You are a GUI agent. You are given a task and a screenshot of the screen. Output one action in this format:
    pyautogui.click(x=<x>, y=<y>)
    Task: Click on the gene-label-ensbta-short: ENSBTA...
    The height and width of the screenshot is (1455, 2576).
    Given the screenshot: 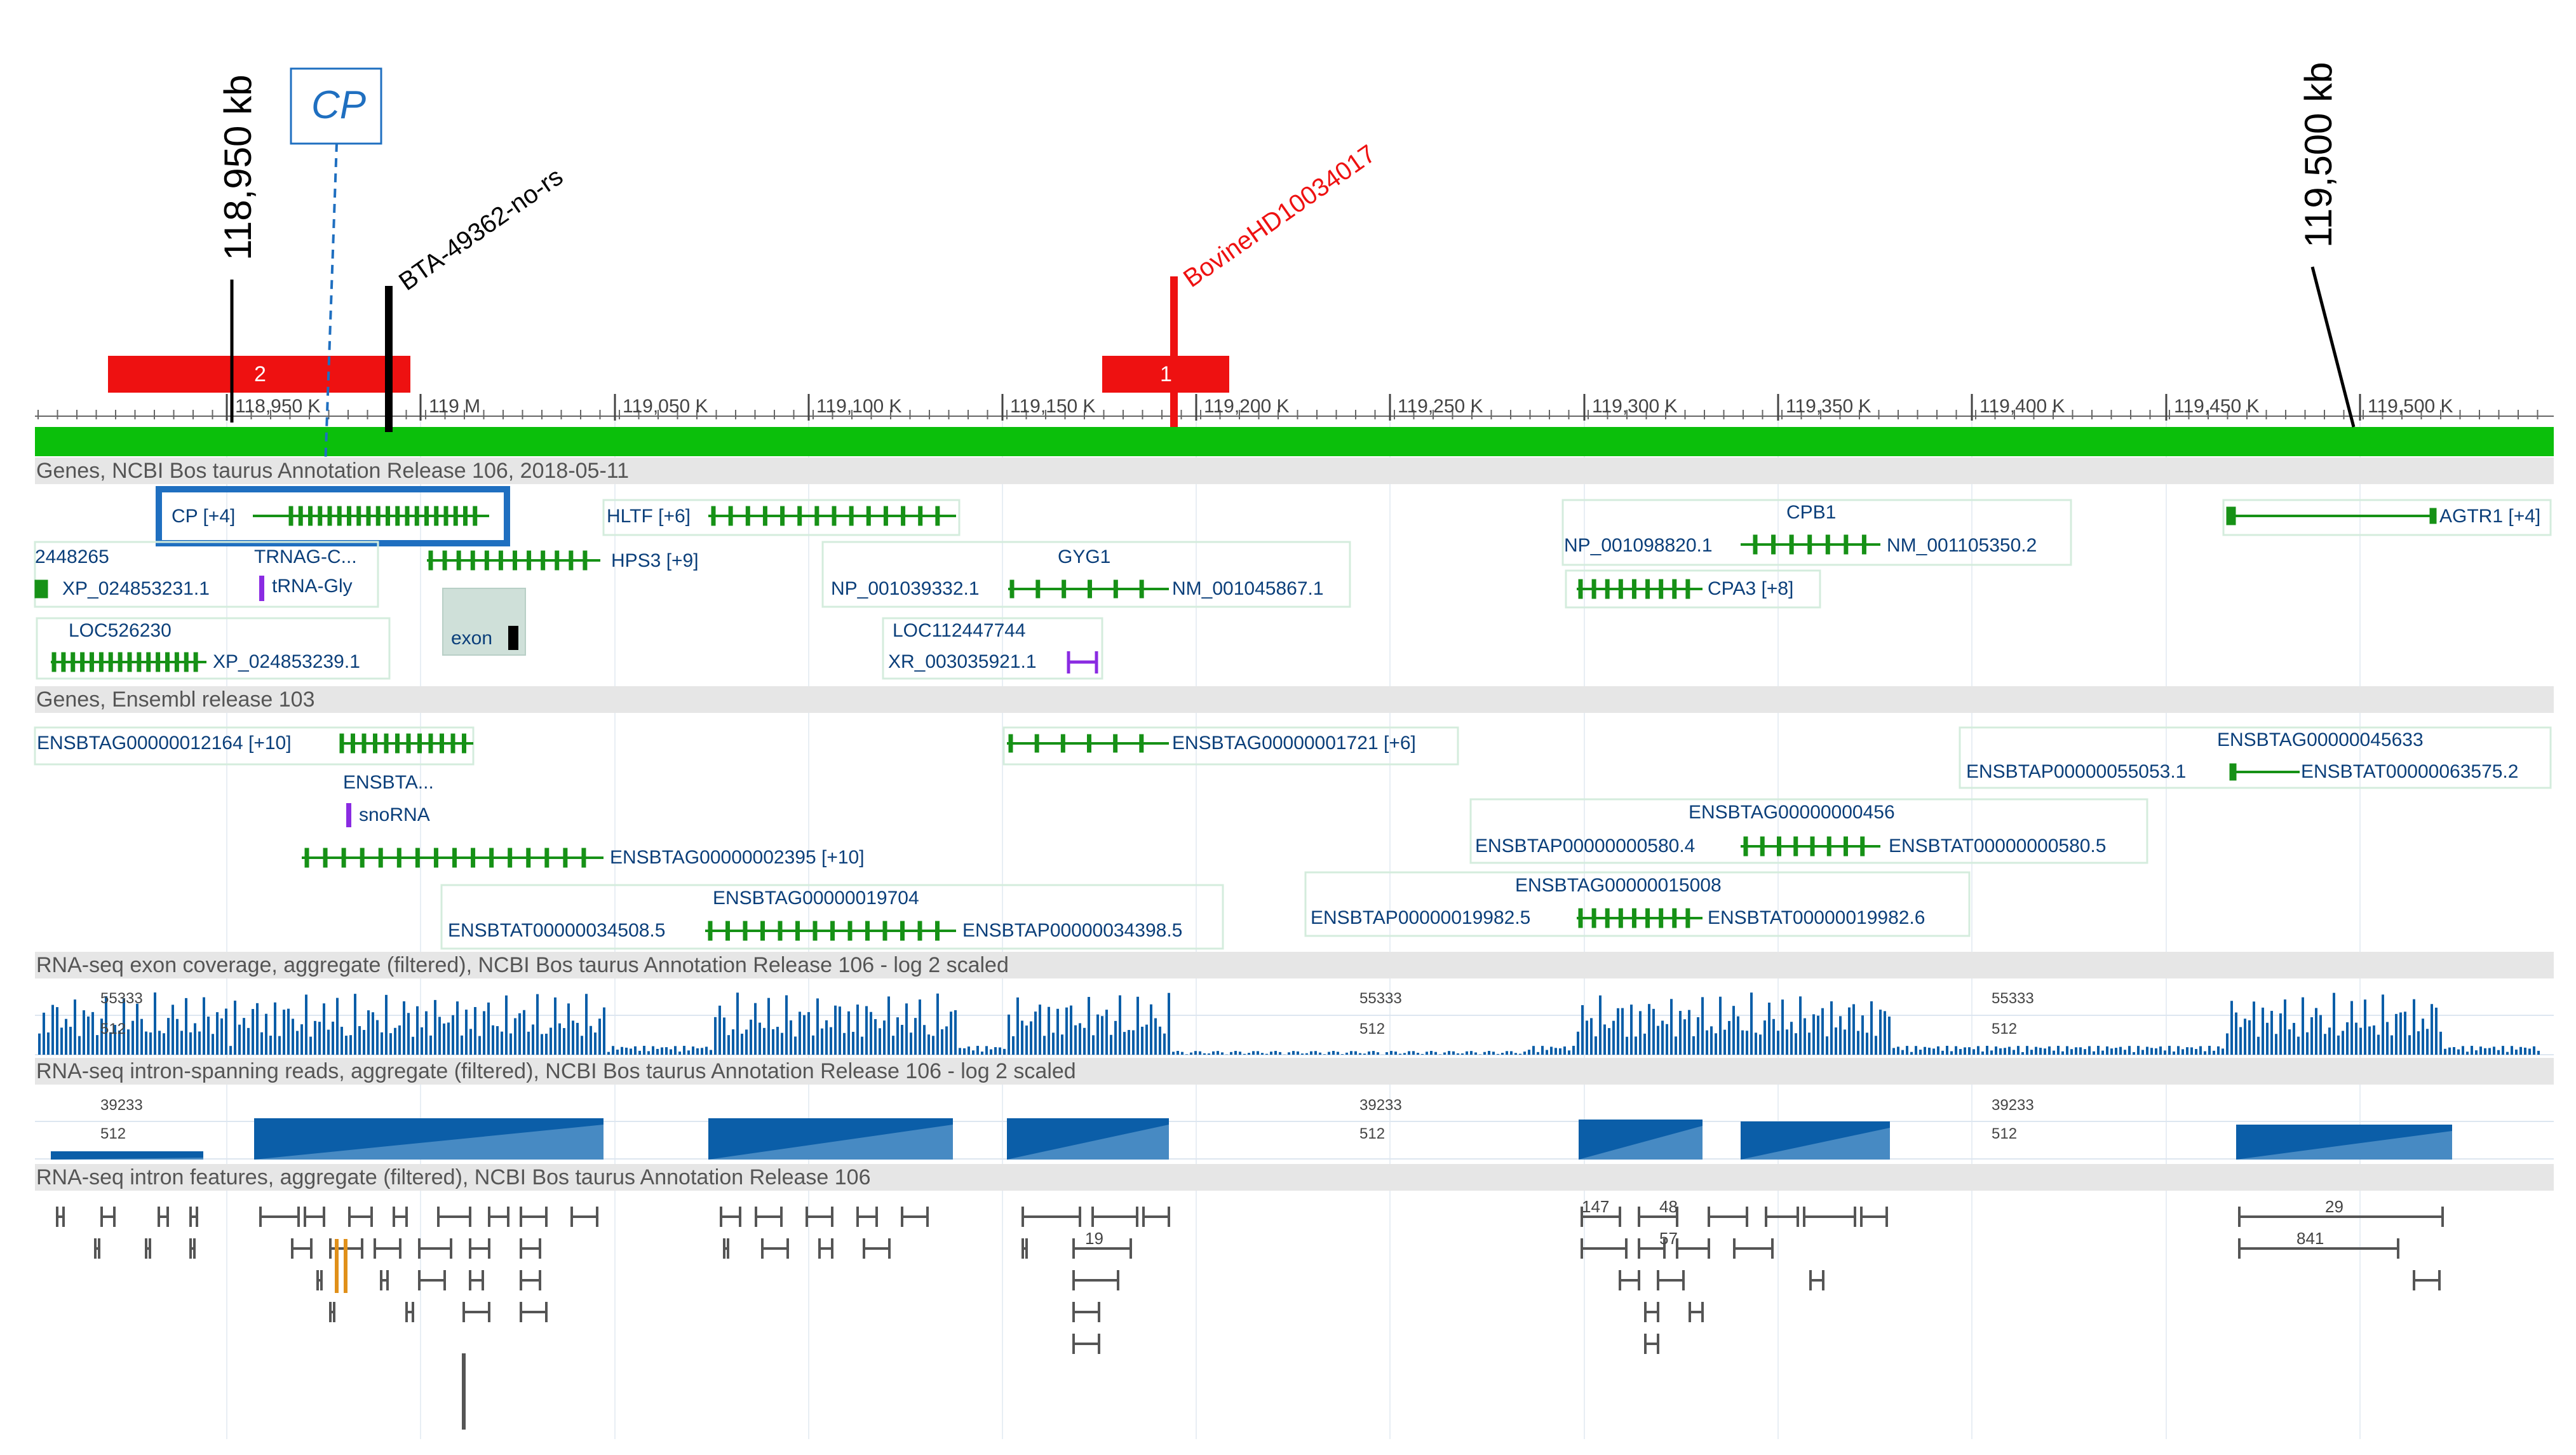 What is the action you would take?
    pyautogui.click(x=388, y=782)
    